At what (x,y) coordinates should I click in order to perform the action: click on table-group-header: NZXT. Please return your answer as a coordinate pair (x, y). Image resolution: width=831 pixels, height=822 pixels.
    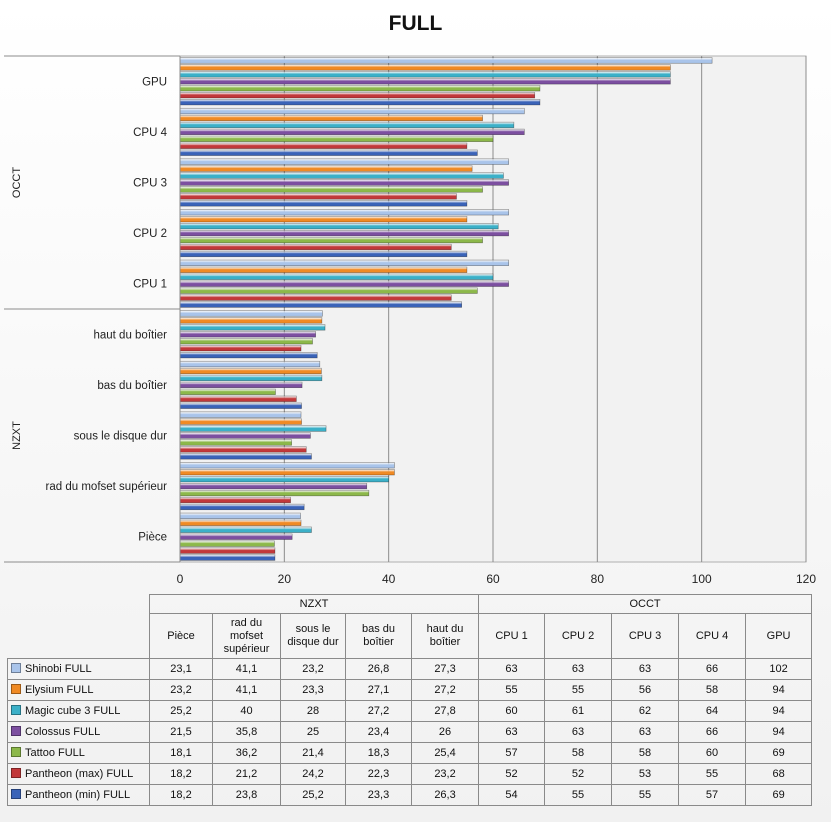
    Looking at the image, I should click on (314, 604).